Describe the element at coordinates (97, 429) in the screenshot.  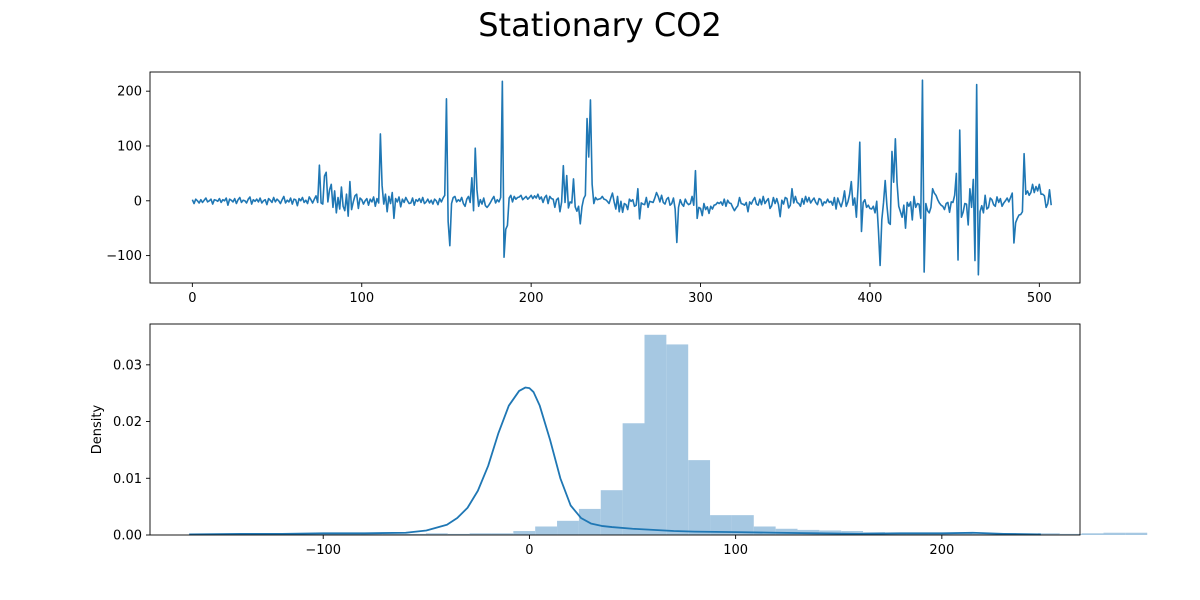
I see `y-axis-label: Density` at that location.